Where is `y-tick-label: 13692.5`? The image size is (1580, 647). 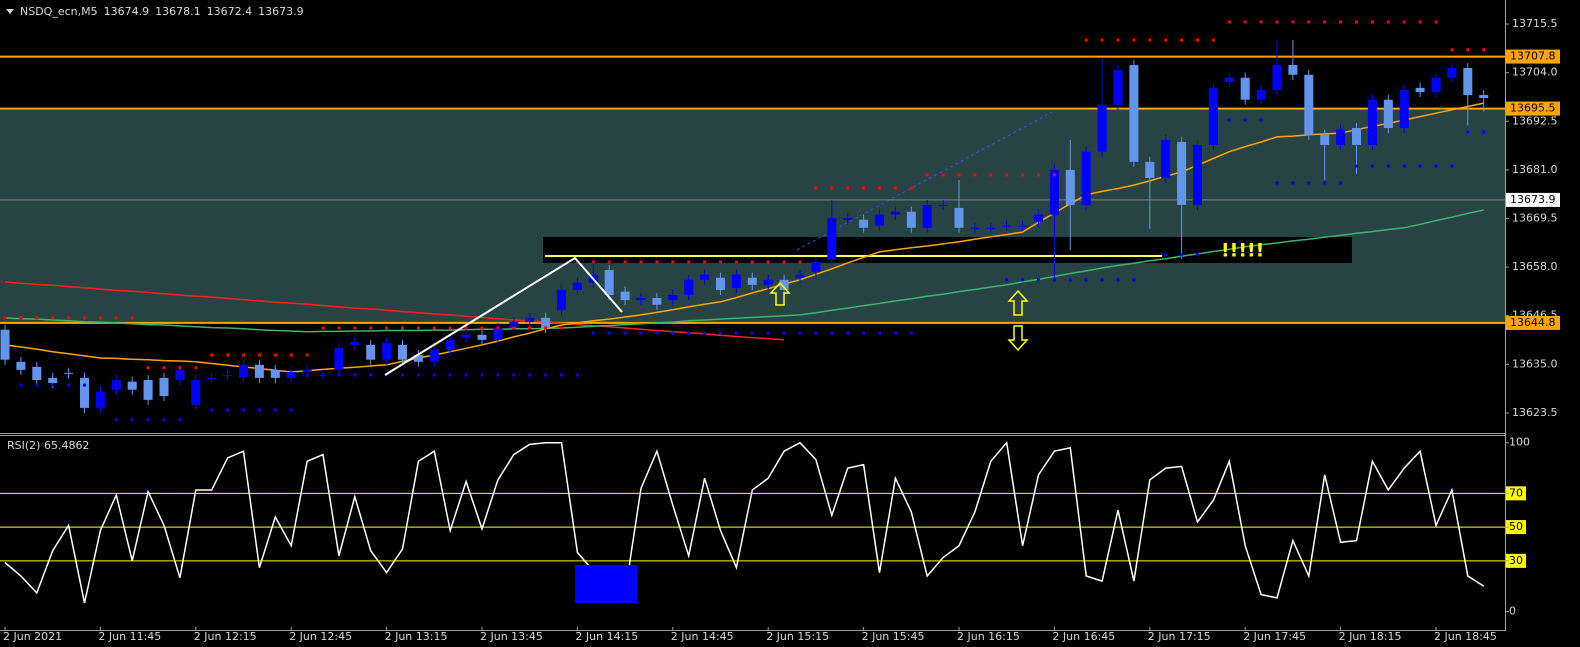 y-tick-label: 13692.5 is located at coordinates (1535, 120).